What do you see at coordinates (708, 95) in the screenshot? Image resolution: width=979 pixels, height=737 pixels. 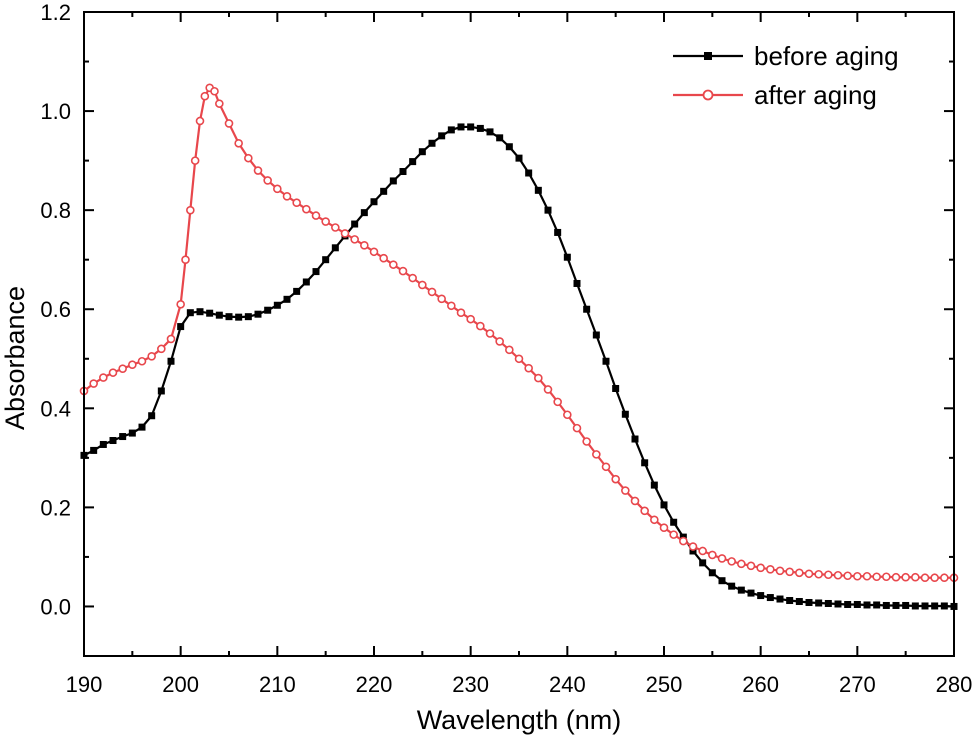 I see `legend-marker` at bounding box center [708, 95].